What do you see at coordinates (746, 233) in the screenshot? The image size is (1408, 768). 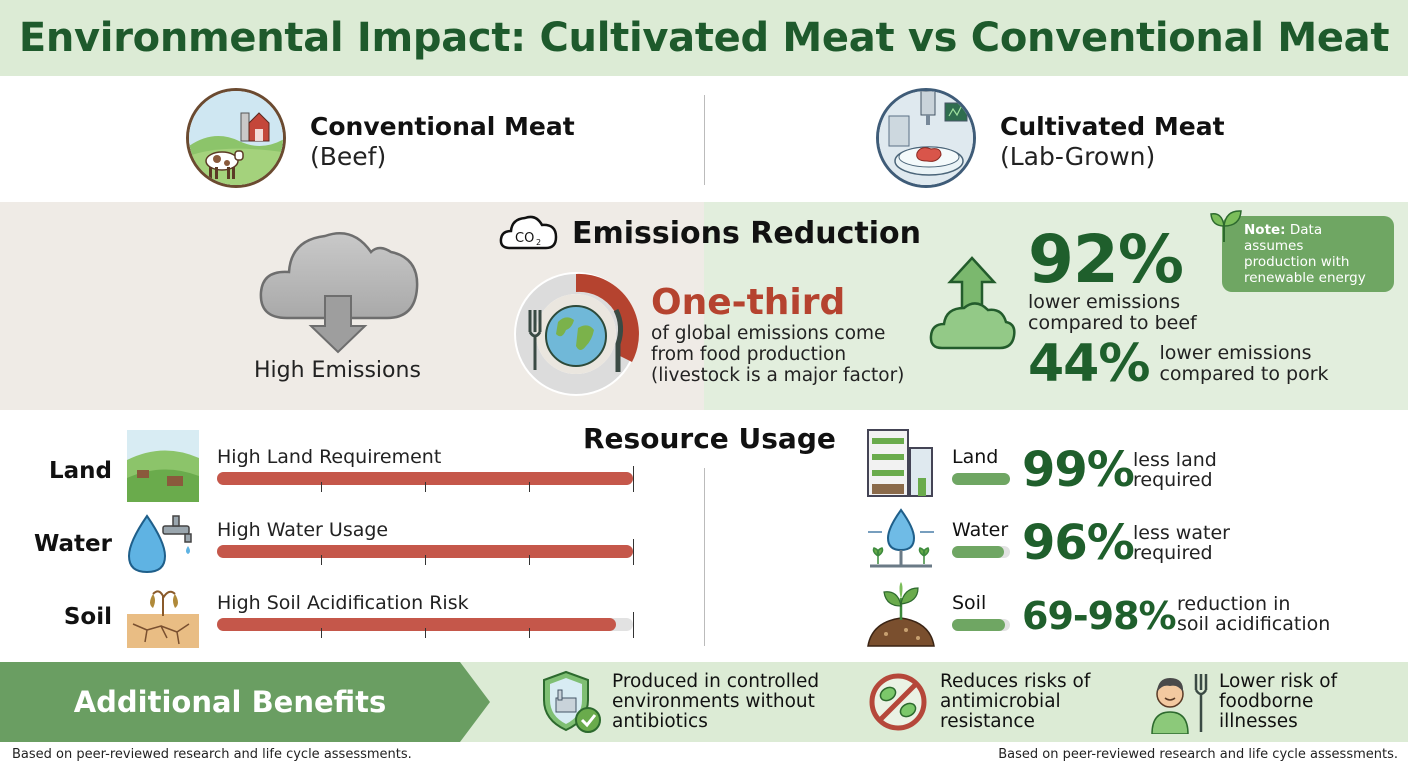 I see `emissions-section-title: Emissions Reduction` at bounding box center [746, 233].